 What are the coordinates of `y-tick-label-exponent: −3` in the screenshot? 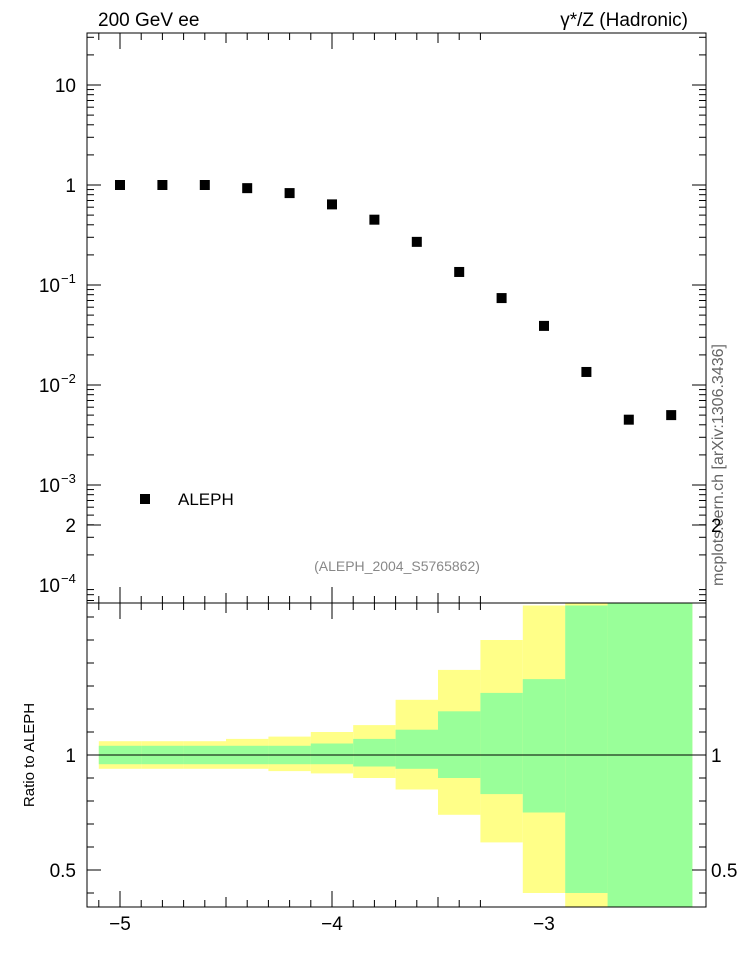 It's located at (68, 478).